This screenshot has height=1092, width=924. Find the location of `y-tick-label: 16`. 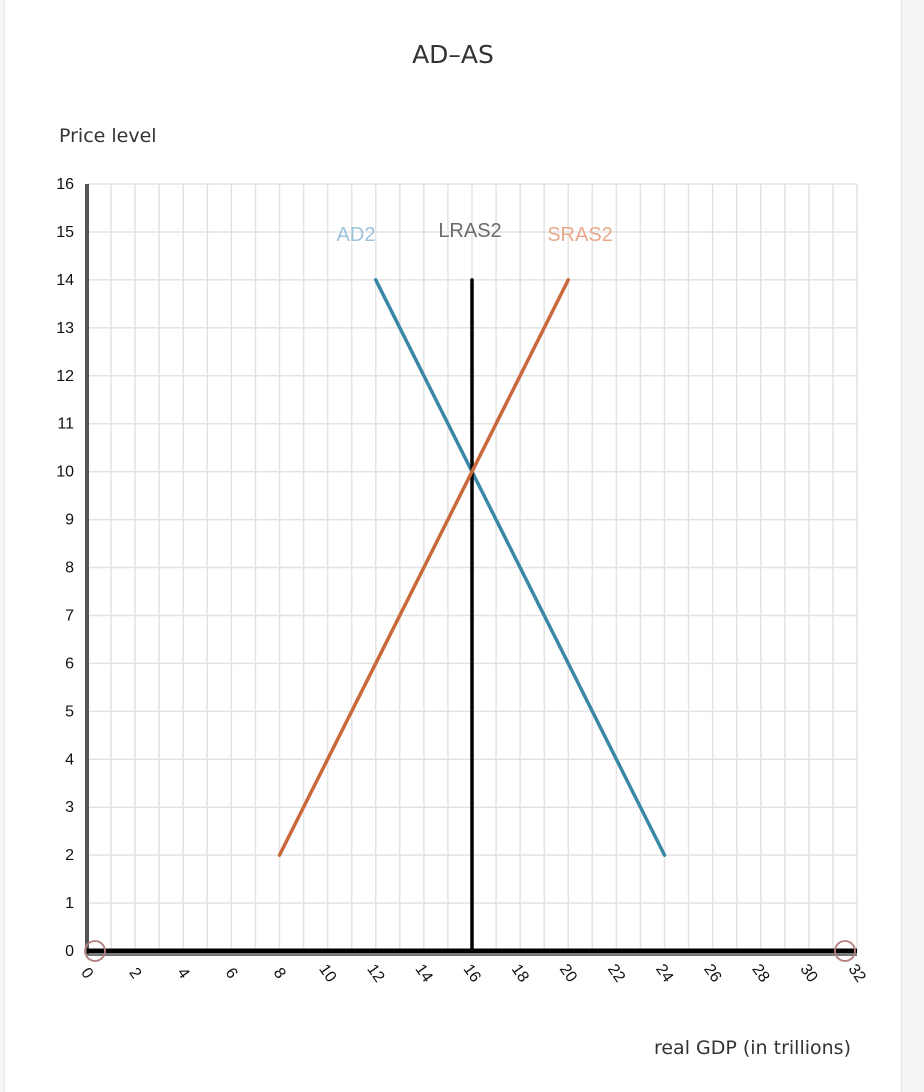

y-tick-label: 16 is located at coordinates (65, 184).